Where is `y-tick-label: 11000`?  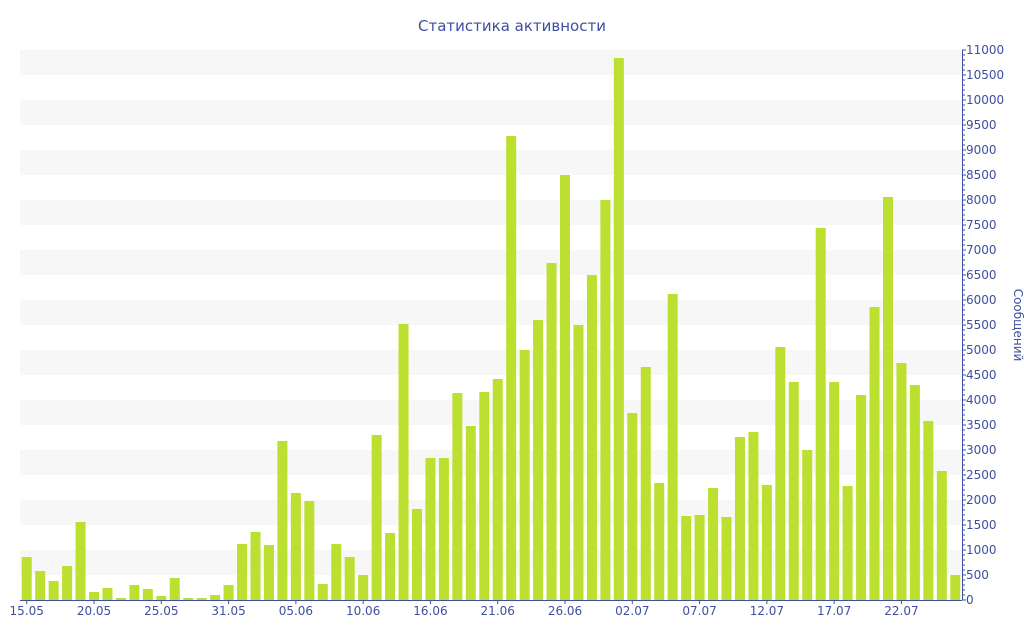 y-tick-label: 11000 is located at coordinates (985, 50).